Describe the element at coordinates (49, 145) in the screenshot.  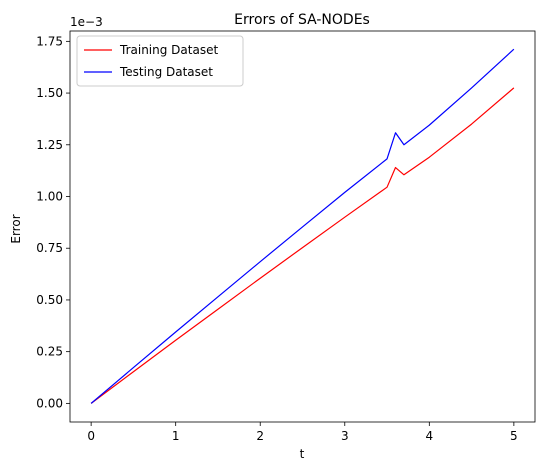
I see `y-tick-label: 1.25` at that location.